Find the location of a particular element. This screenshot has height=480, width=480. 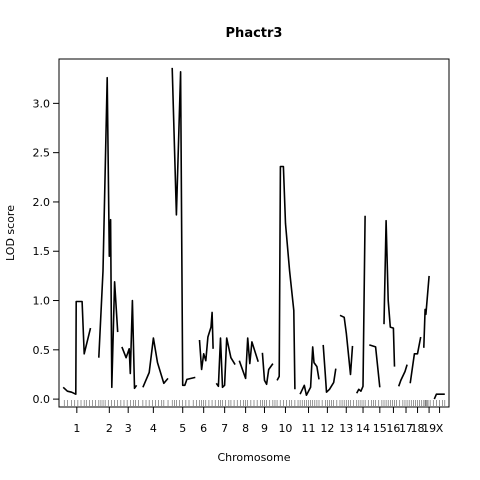

x-tick-label: X is located at coordinates (440, 428).